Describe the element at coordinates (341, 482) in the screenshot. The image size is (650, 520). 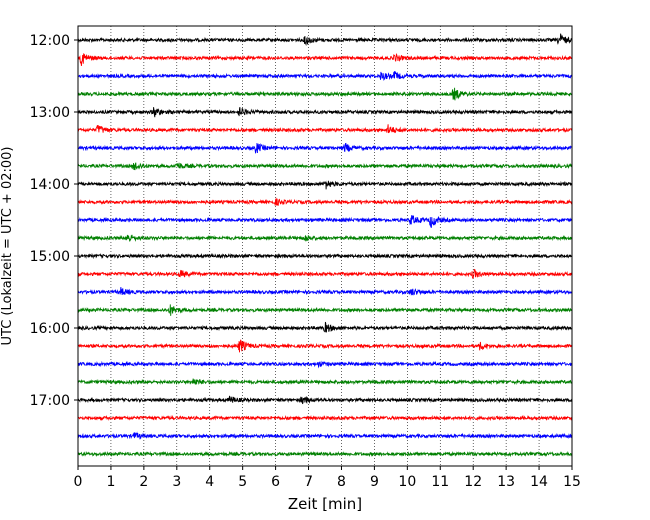
I see `x-tick-label: 8` at that location.